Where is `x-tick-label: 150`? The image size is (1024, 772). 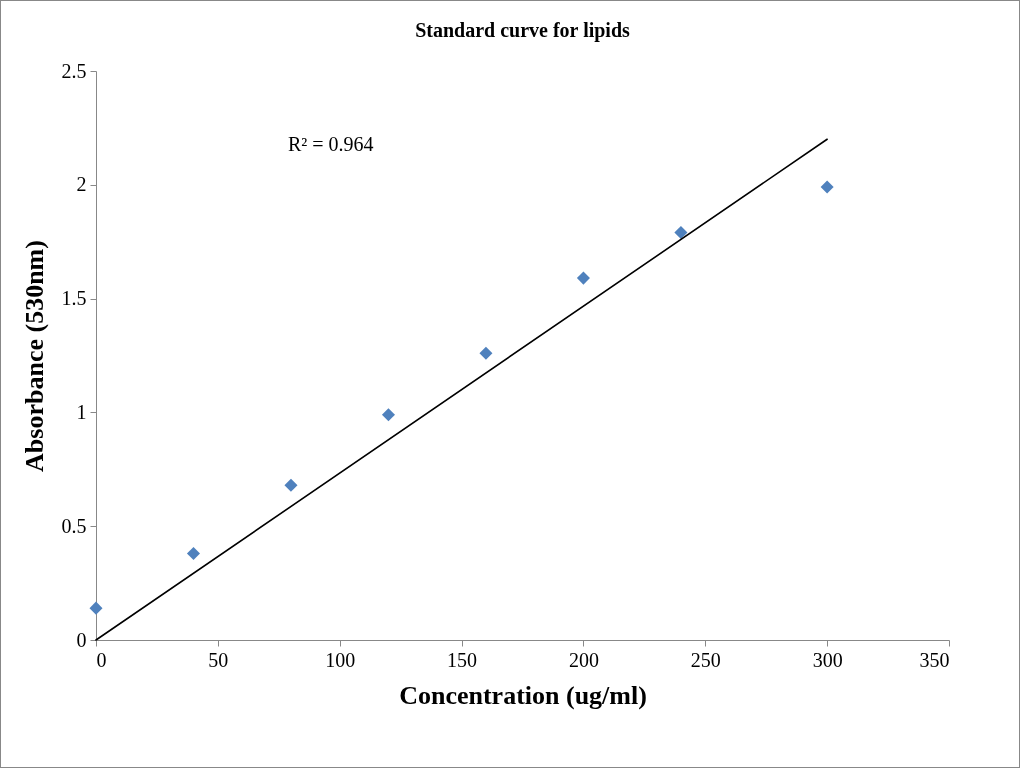
x-tick-label: 150 is located at coordinates (462, 659).